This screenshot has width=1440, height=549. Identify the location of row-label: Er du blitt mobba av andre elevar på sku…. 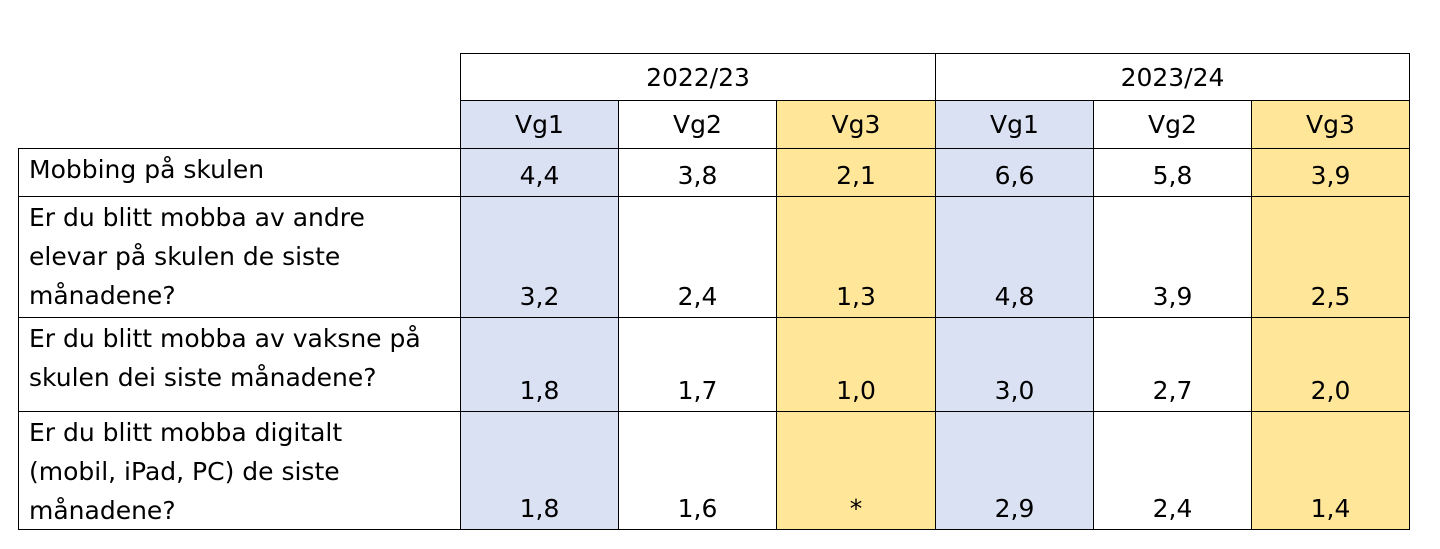
(239, 257).